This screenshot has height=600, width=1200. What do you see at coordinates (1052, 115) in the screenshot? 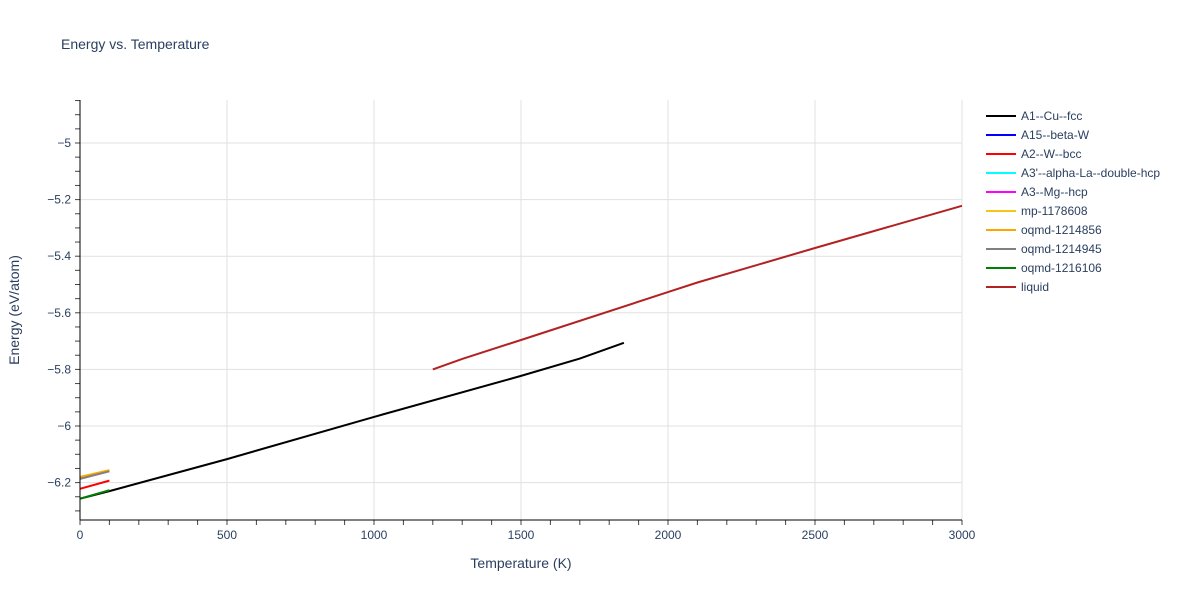
I see `legend-label: A1--Cu--fcc` at bounding box center [1052, 115].